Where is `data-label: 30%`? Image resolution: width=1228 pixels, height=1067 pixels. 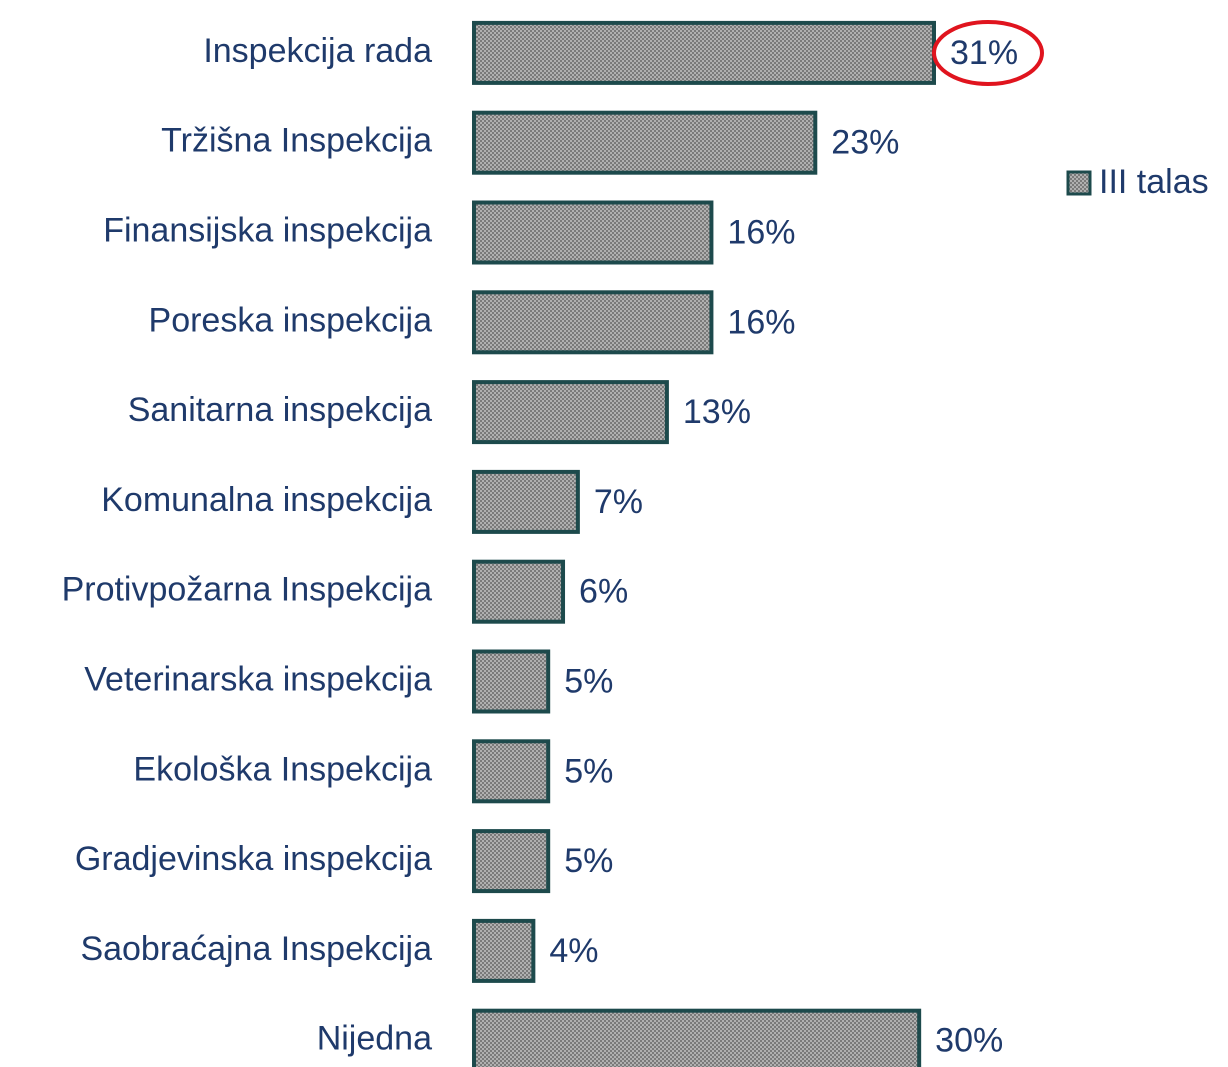
data-label: 30% is located at coordinates (969, 1041).